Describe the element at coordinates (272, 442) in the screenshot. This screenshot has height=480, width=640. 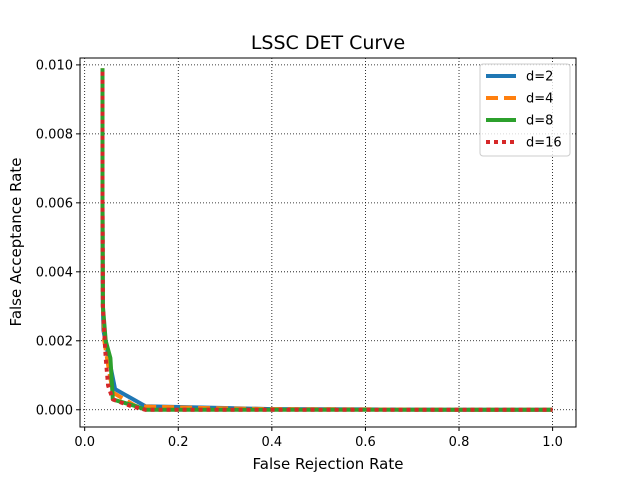
I see `x-tick-label: 0.4` at that location.